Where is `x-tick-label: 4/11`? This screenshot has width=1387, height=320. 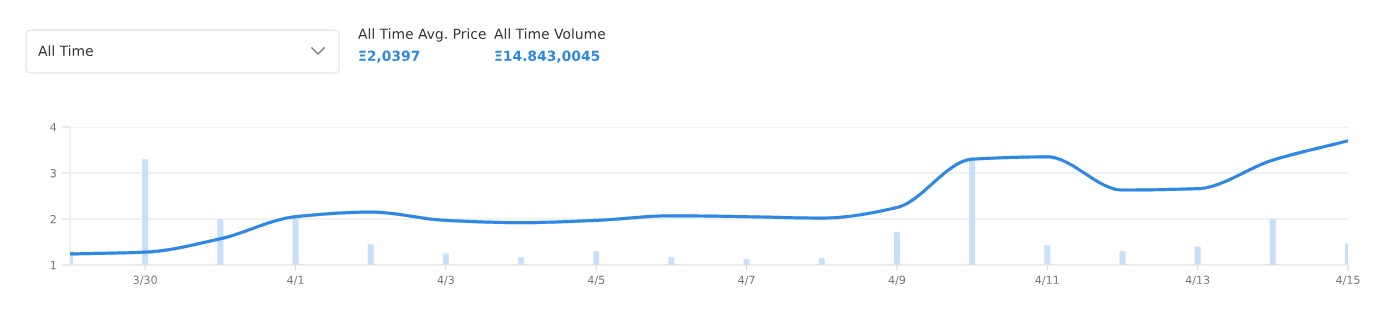
x-tick-label: 4/11 is located at coordinates (1047, 280).